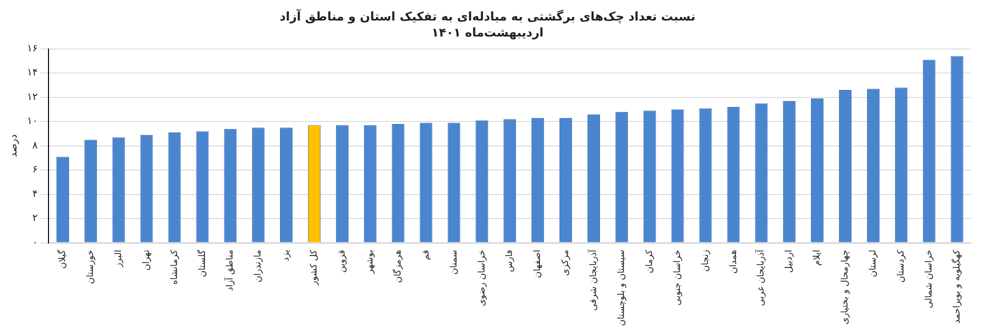  Describe the element at coordinates (315, 267) in the screenshot. I see `x-tick-label: کل کشور` at that location.